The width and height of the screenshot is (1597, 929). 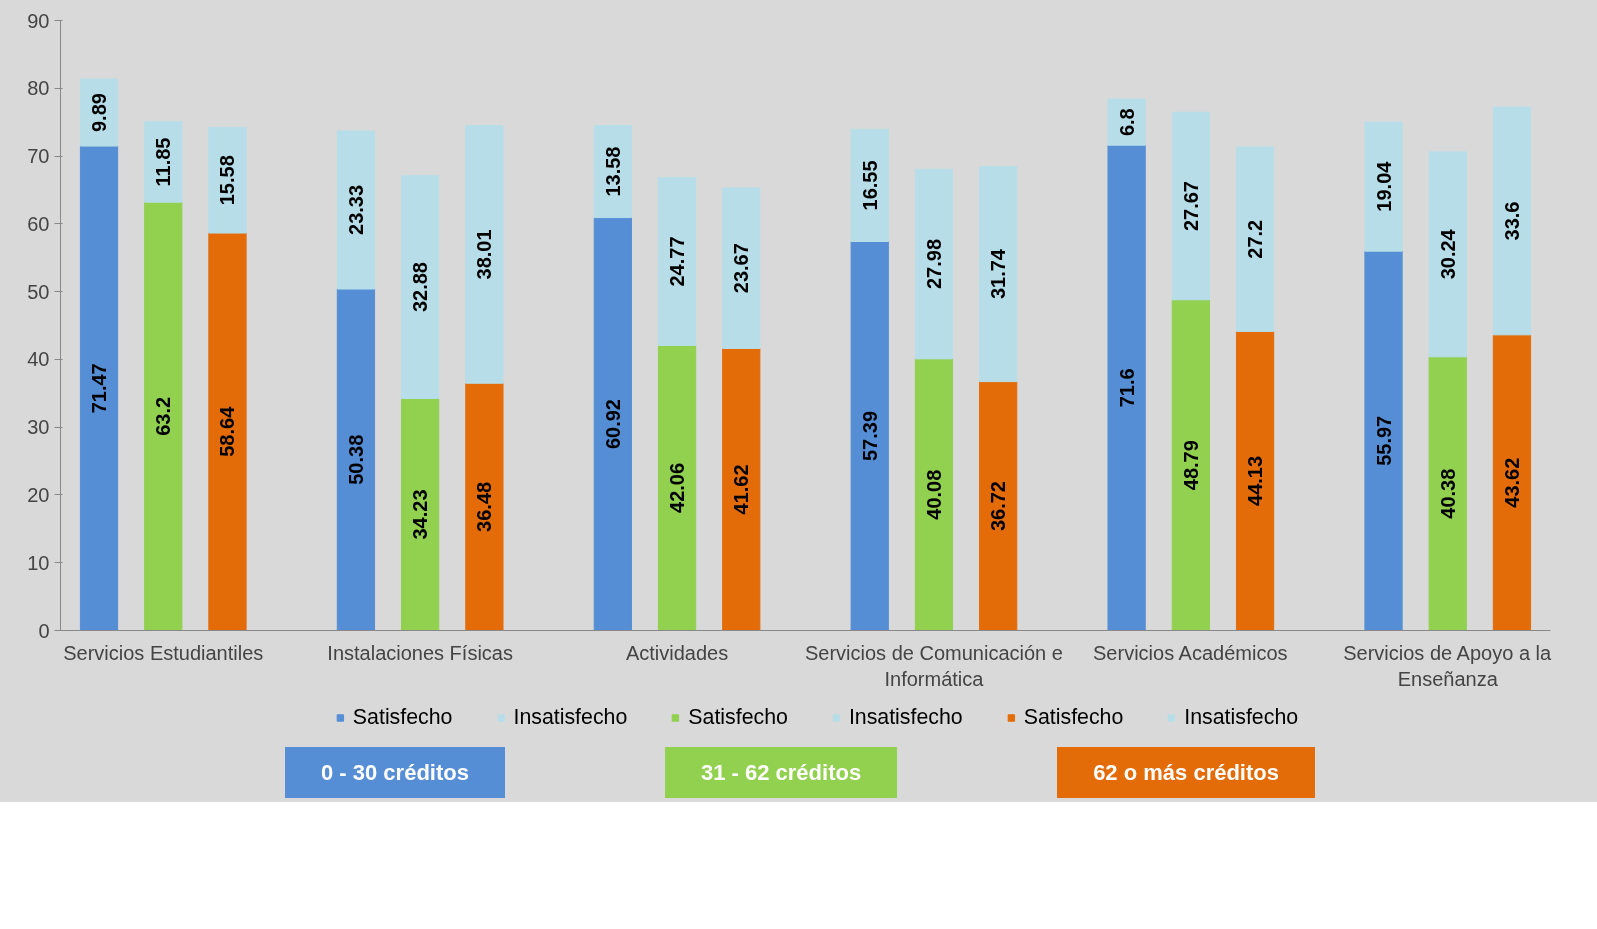 I want to click on y-tick-label: 80, so click(x=38, y=88).